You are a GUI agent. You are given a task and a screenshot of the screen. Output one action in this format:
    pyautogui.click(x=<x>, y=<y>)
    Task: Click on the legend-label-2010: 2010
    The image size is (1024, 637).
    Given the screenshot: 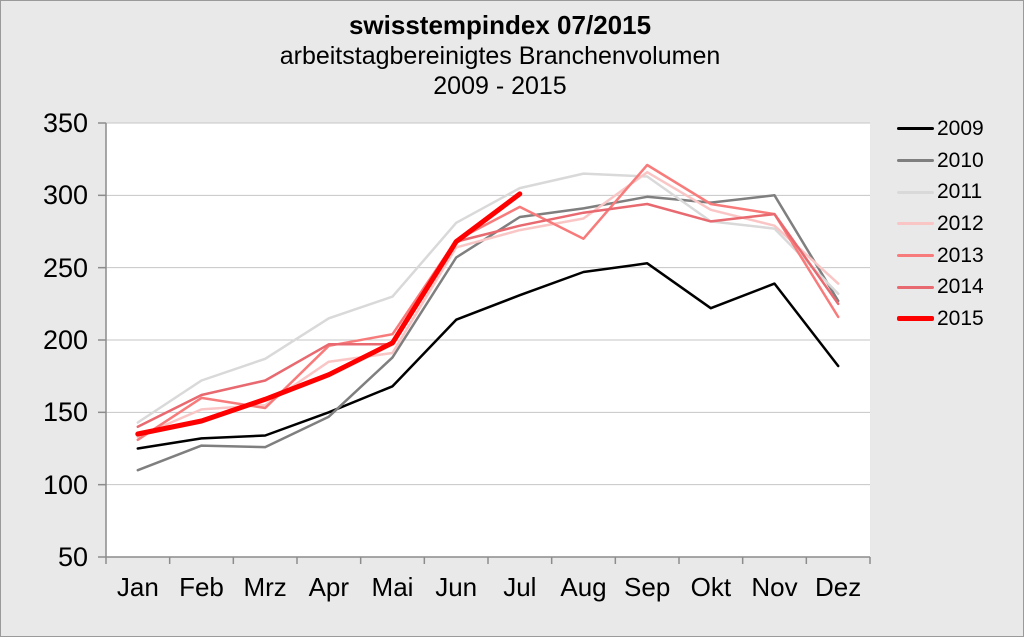 What is the action you would take?
    pyautogui.click(x=960, y=160)
    